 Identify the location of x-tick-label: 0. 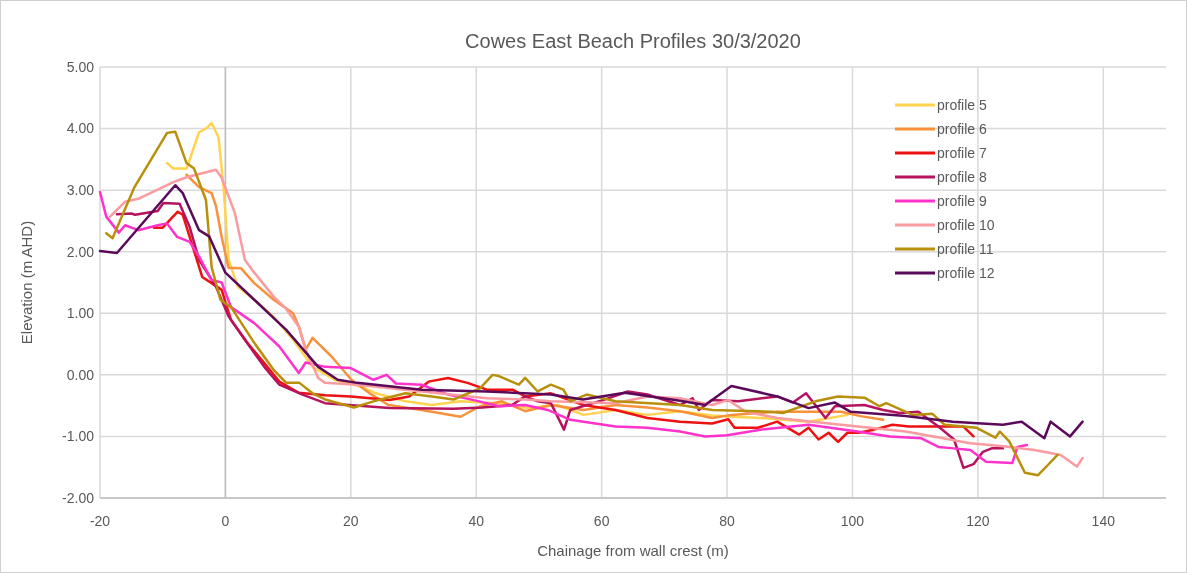
(225, 521).